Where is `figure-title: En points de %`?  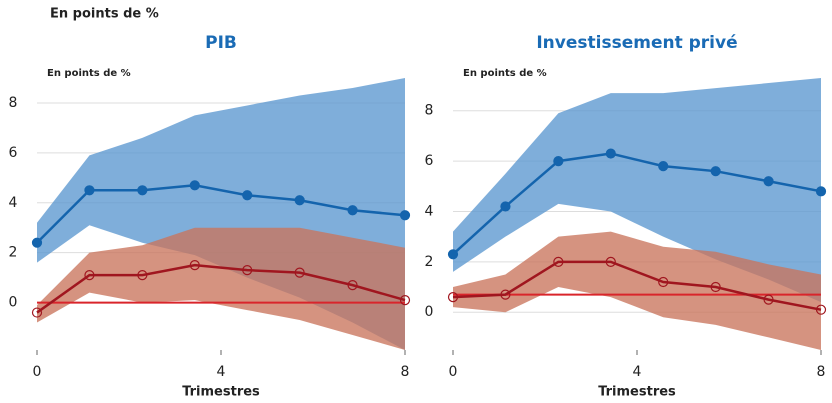 figure-title: En points de % is located at coordinates (104, 14).